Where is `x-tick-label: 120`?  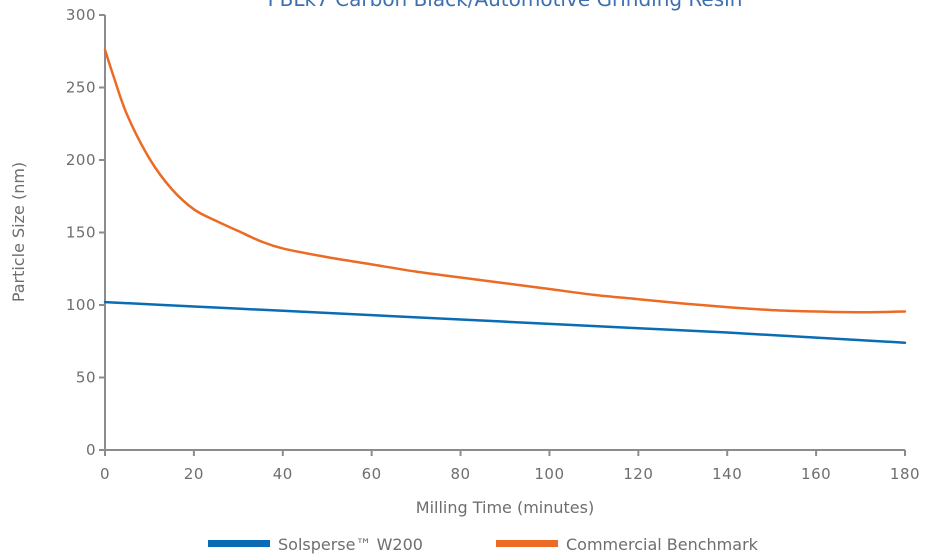
x-tick-label: 120 is located at coordinates (638, 474).